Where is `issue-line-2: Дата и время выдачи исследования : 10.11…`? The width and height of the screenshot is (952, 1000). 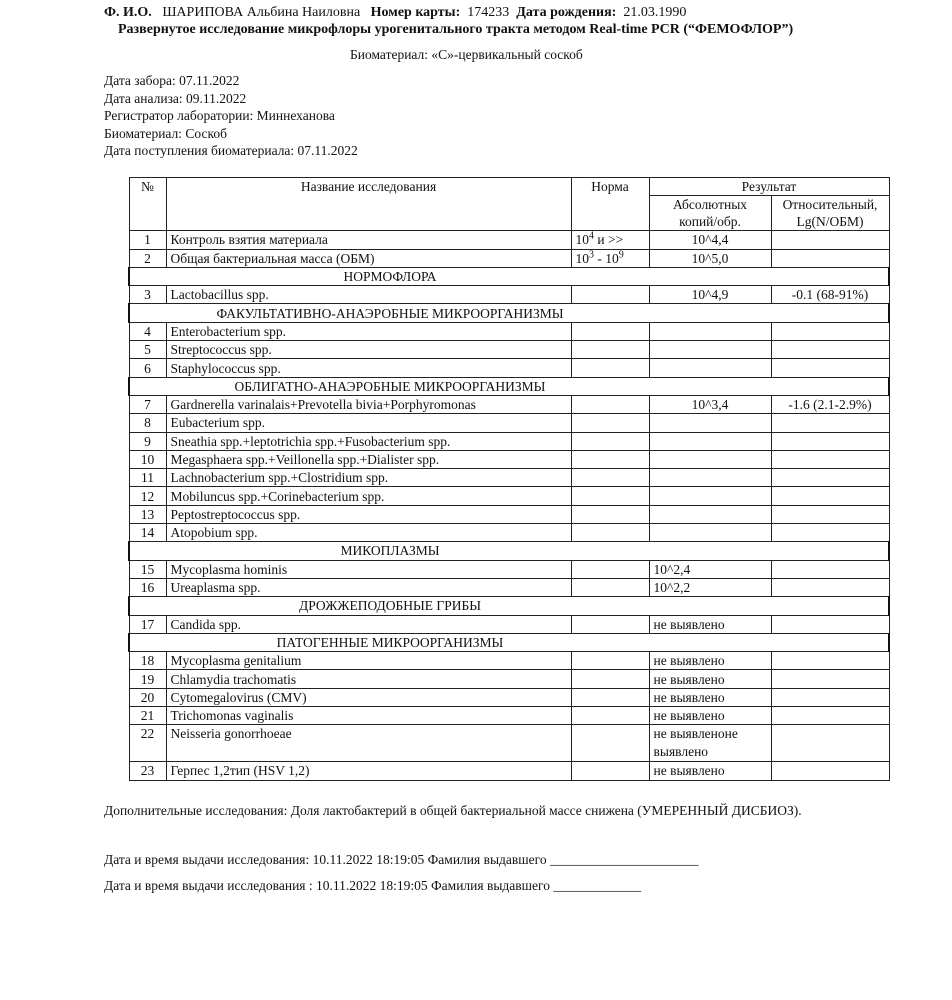
issue-line-2: Дата и время выдачи исследования : 10.11… is located at coordinates (373, 885).